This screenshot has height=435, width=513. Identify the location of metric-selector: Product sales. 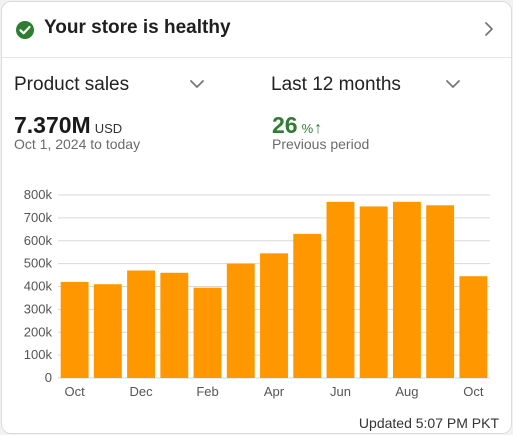
(72, 84).